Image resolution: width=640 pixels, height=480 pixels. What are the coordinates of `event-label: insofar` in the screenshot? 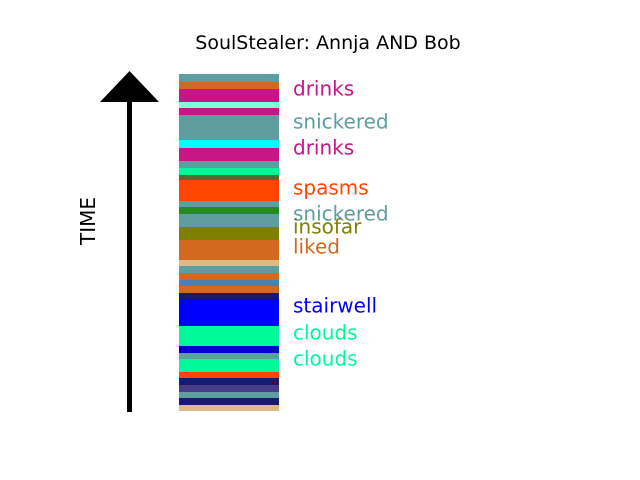 It's located at (327, 227).